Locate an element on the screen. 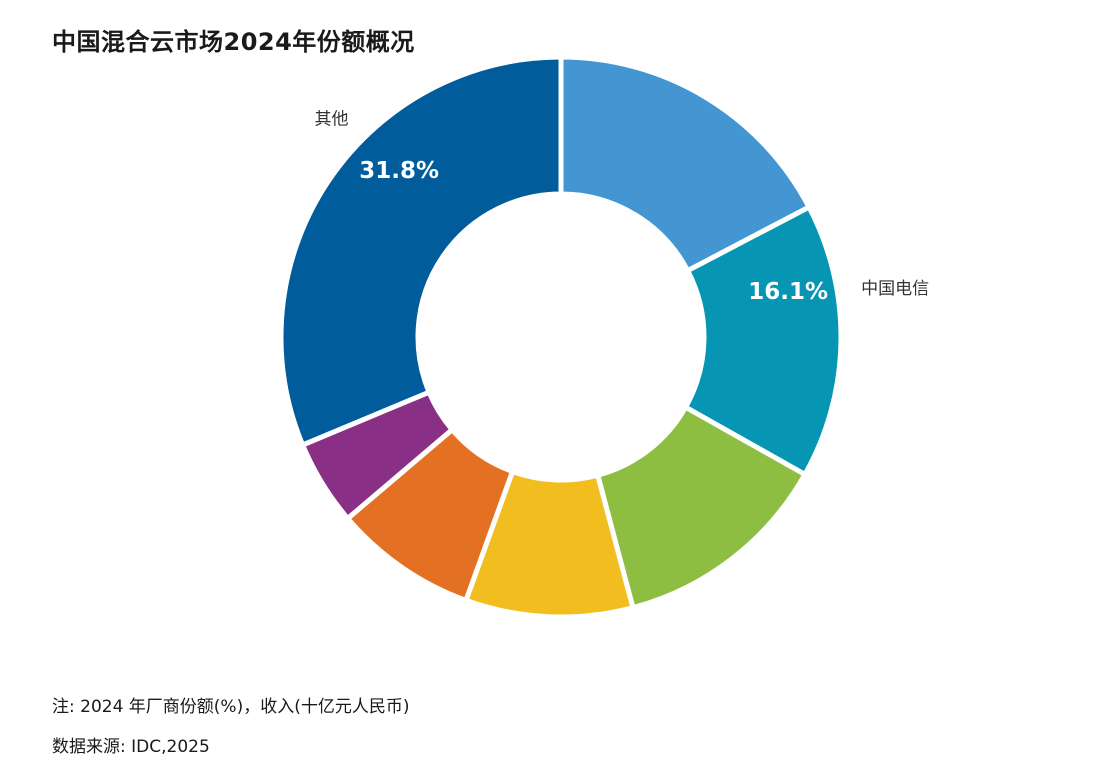  data-source: 数据来源: IDC,2025 is located at coordinates (131, 747).